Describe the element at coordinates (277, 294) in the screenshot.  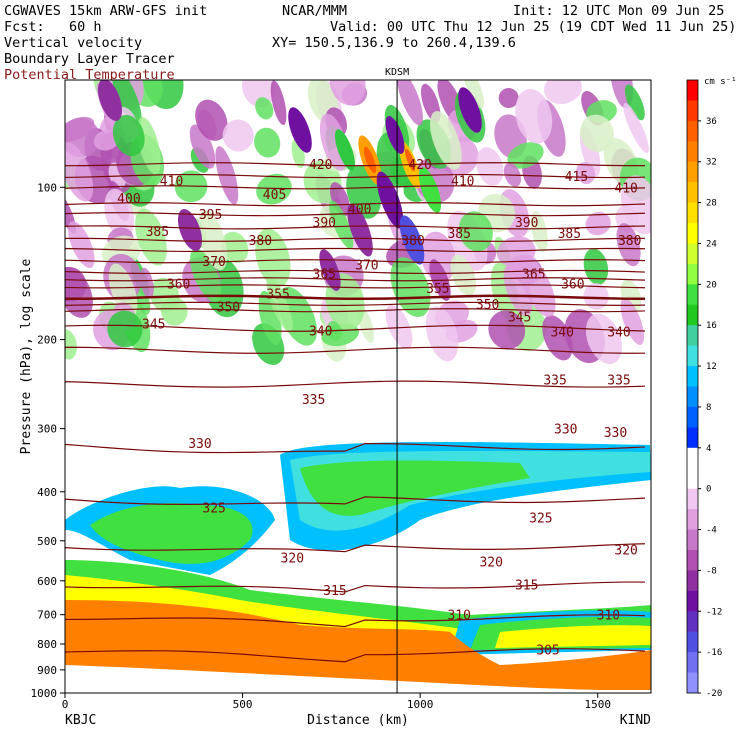
I see `contour-label-group: 355` at that location.